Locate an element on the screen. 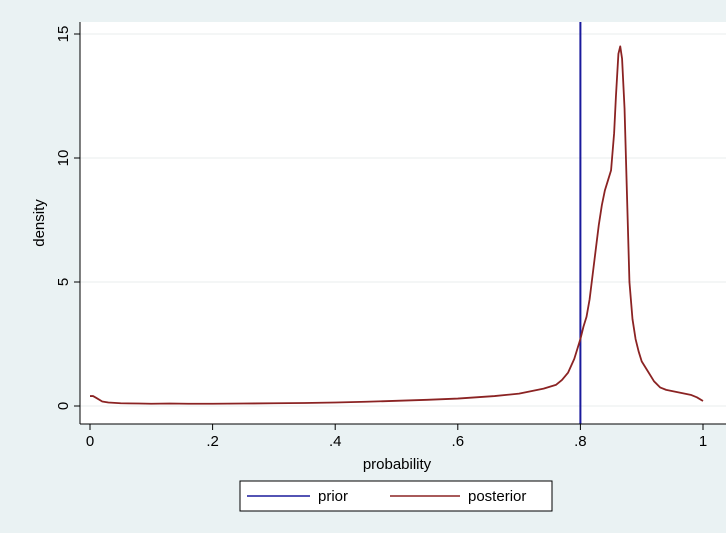  y-tick-label: 15 is located at coordinates (63, 34).